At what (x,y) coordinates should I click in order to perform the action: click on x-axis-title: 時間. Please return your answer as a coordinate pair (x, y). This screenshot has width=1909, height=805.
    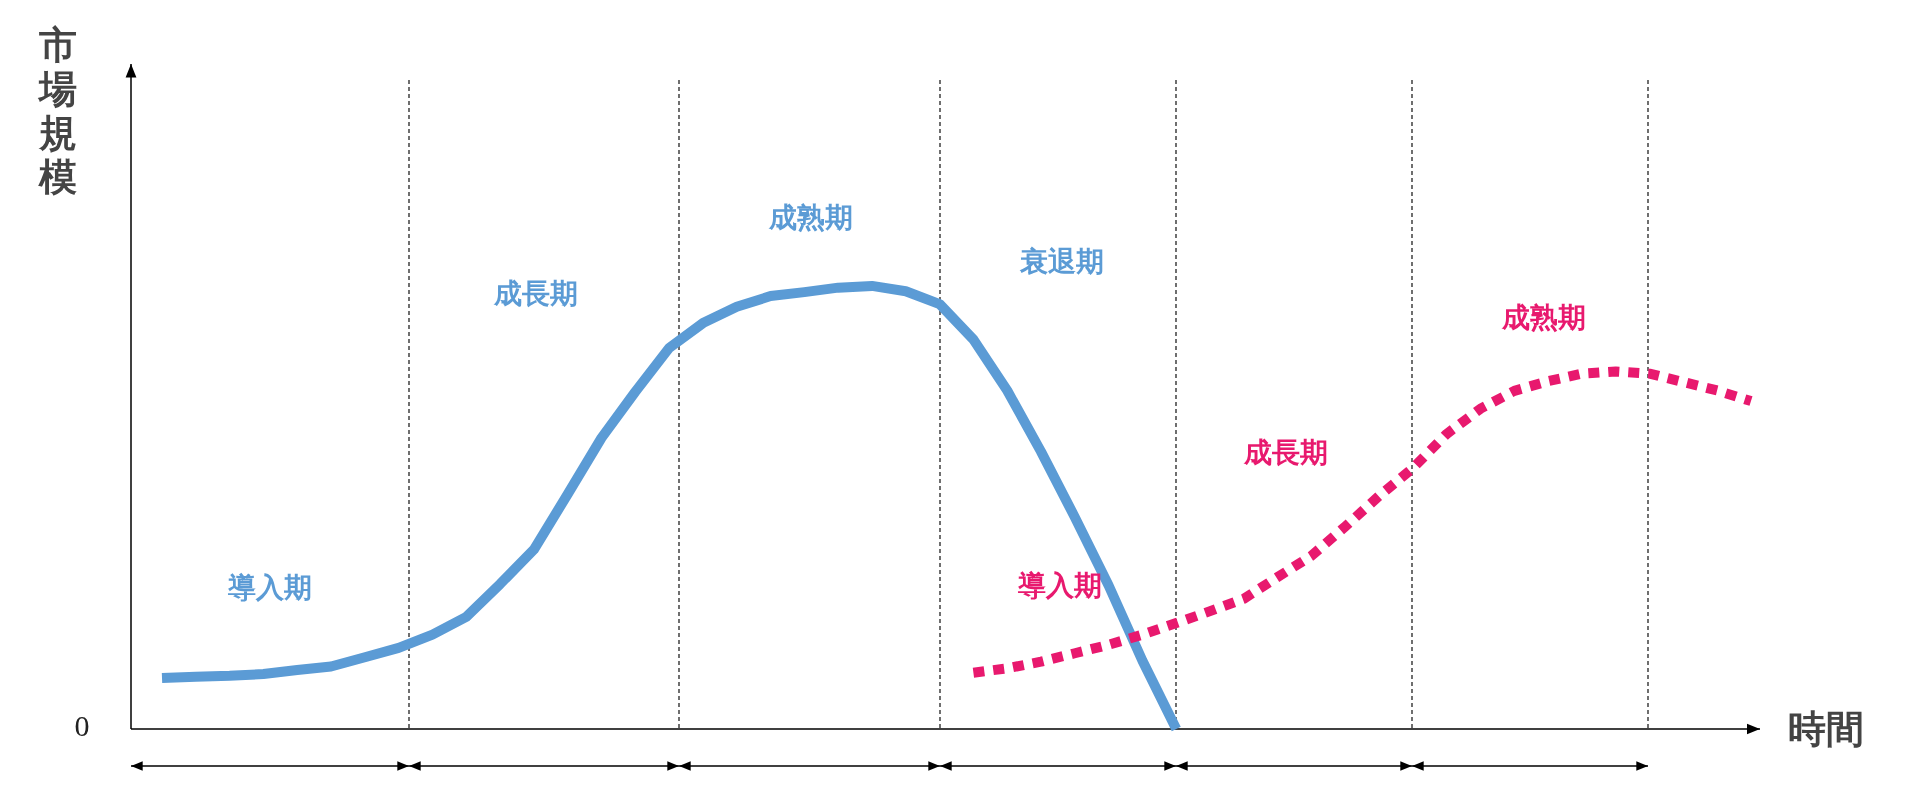
    Looking at the image, I should click on (1826, 729).